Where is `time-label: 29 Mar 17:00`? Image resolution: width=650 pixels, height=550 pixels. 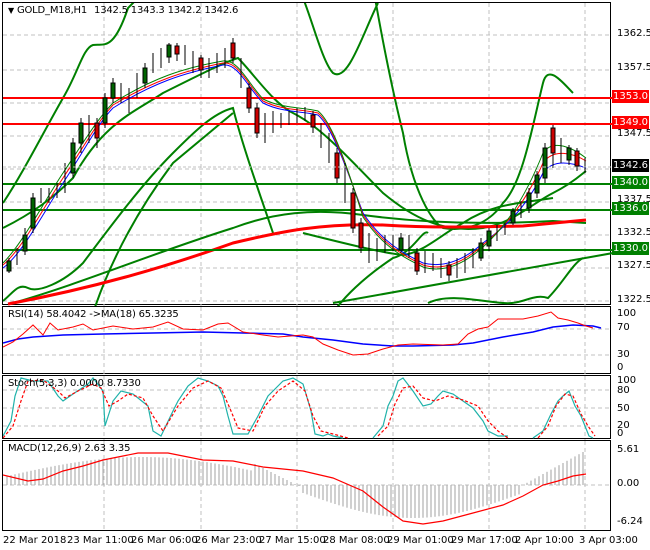 time-label: 29 Mar 17:00 is located at coordinates (484, 540).